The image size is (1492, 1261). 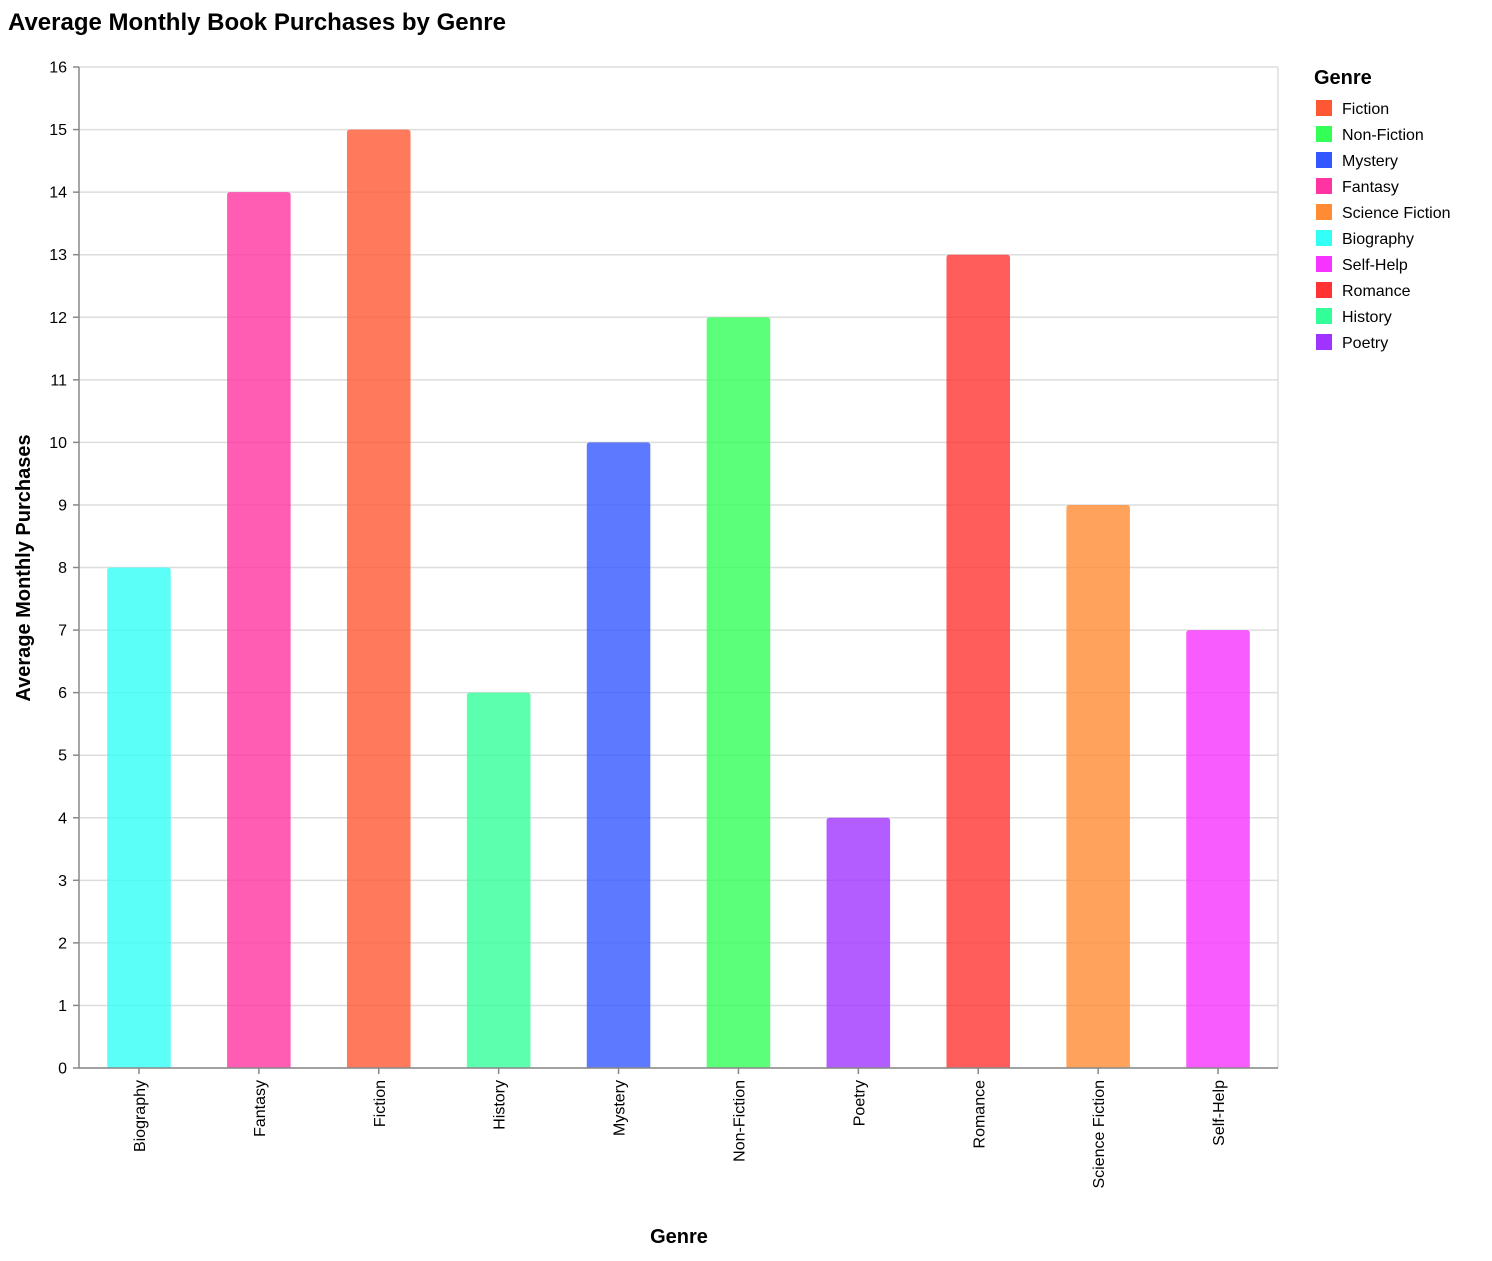 I want to click on y-tick-label: 3, so click(x=62, y=881).